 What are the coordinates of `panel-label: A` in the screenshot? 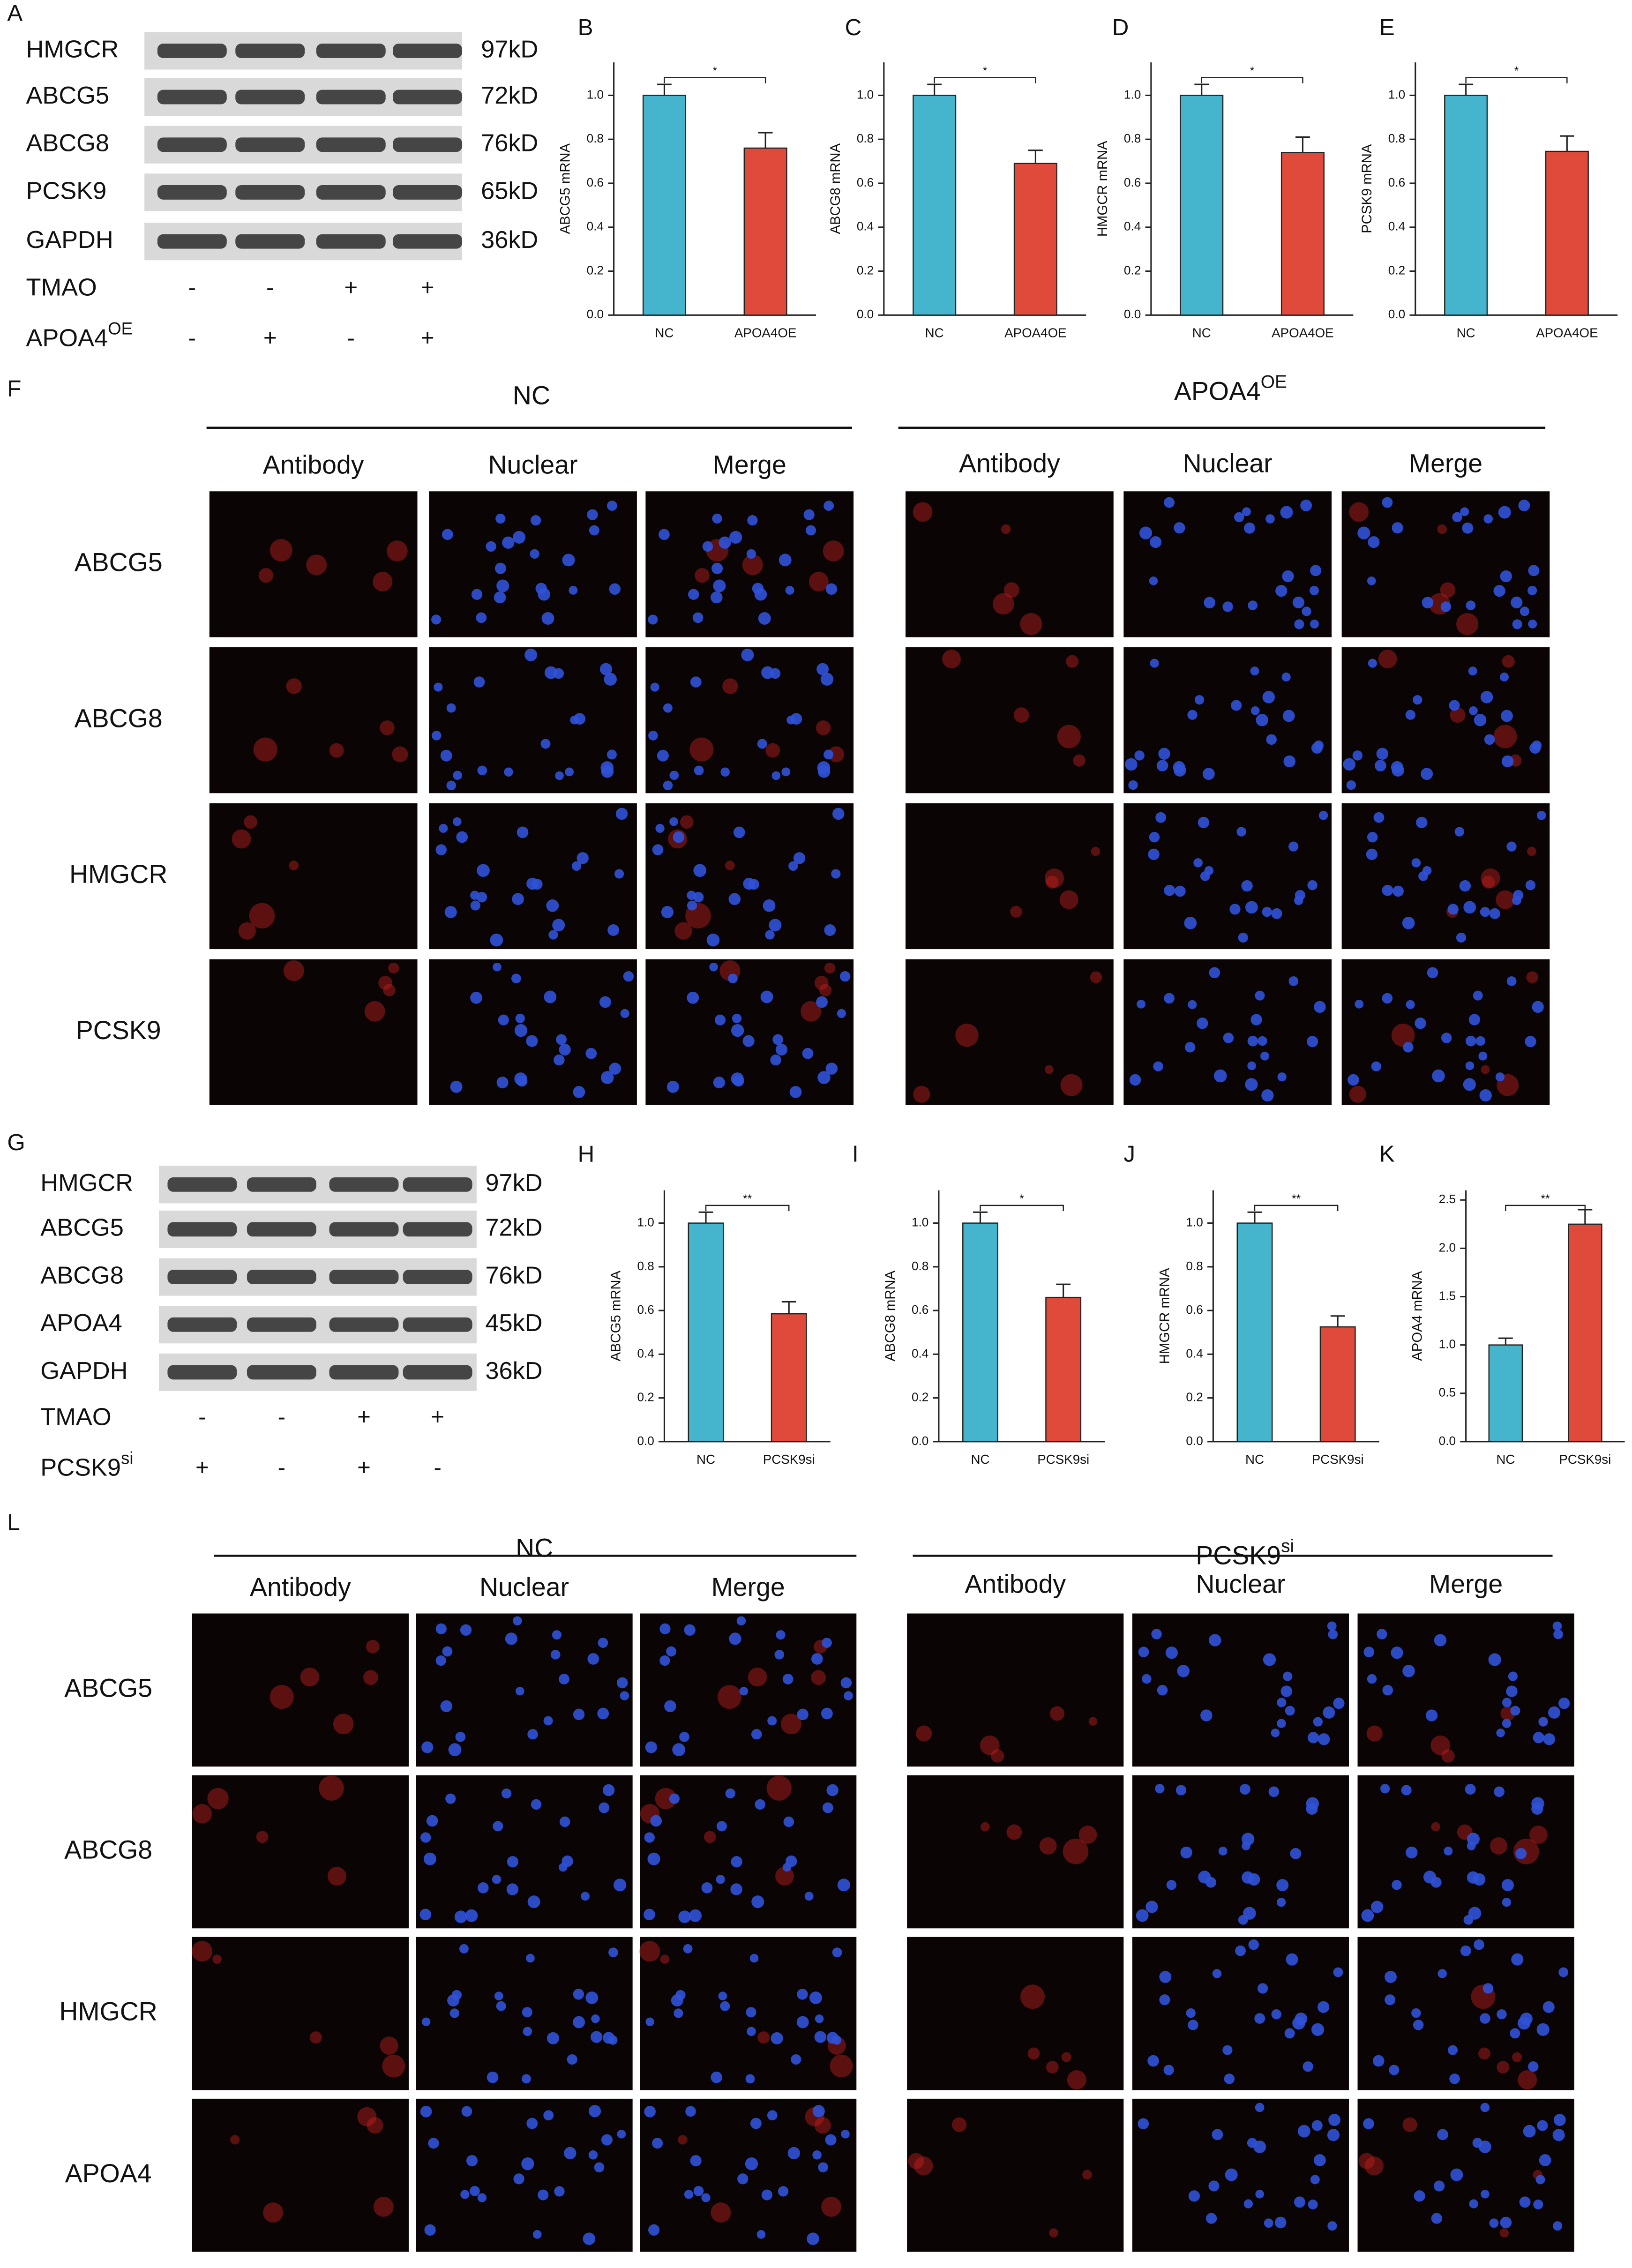 It's located at (15, 13).